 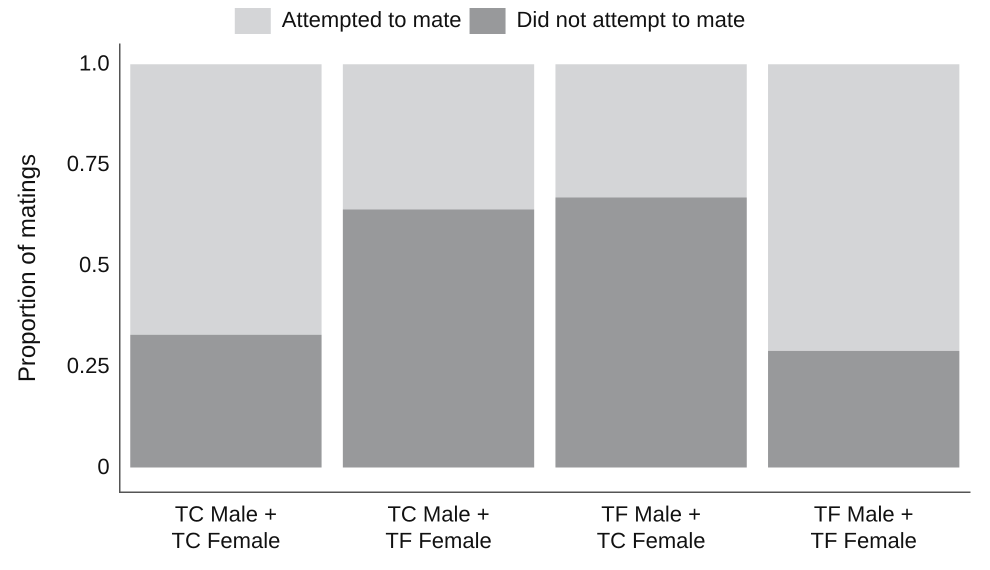 I want to click on y-tick-label: 0, so click(x=103, y=467).